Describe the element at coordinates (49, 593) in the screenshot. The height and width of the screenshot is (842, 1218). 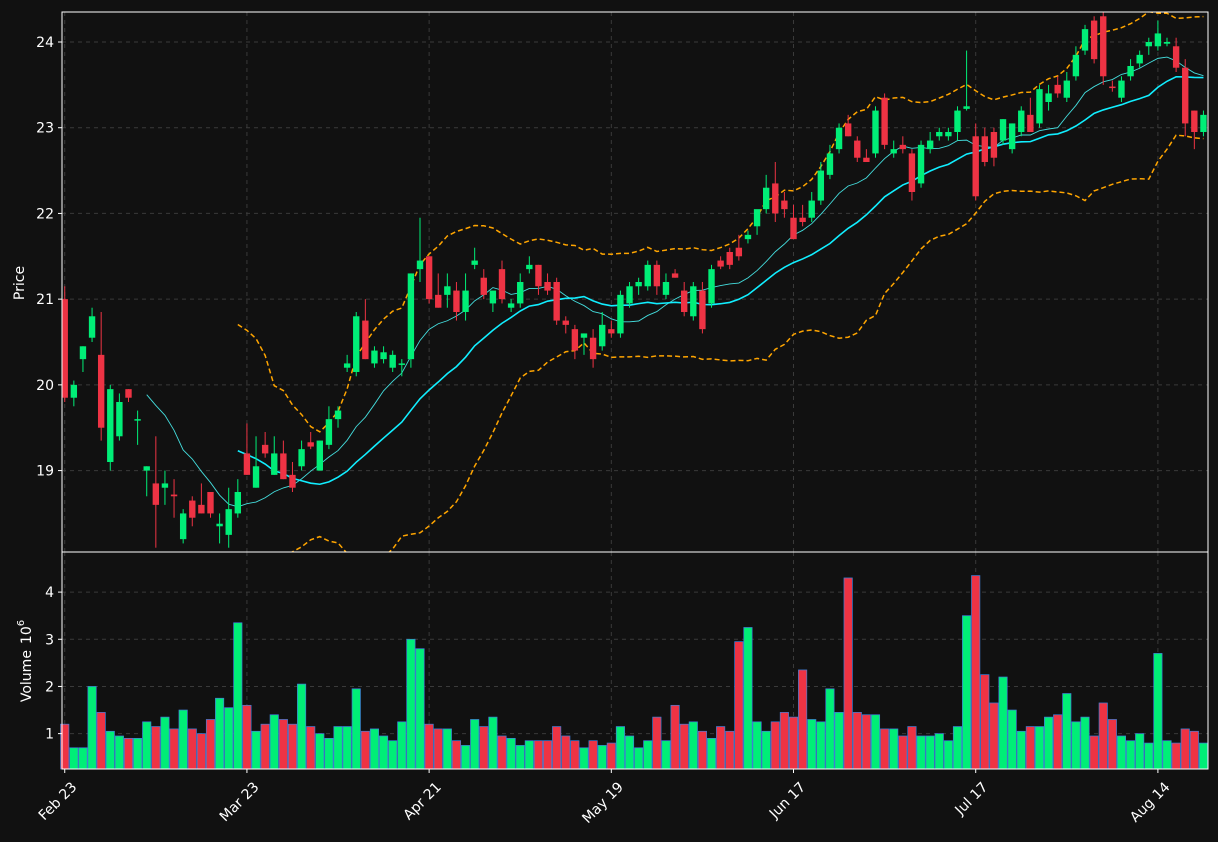
I see `volume-tick-label: 4` at that location.